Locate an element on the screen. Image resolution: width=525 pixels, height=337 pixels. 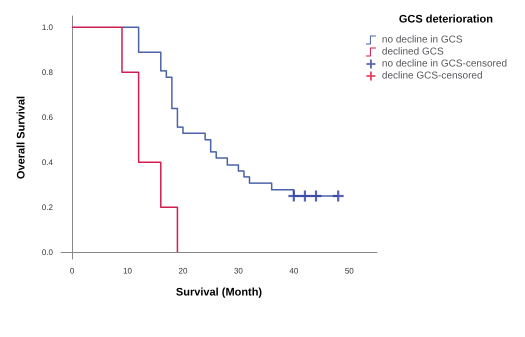
y-tick-label: 0.0 is located at coordinates (48, 252).